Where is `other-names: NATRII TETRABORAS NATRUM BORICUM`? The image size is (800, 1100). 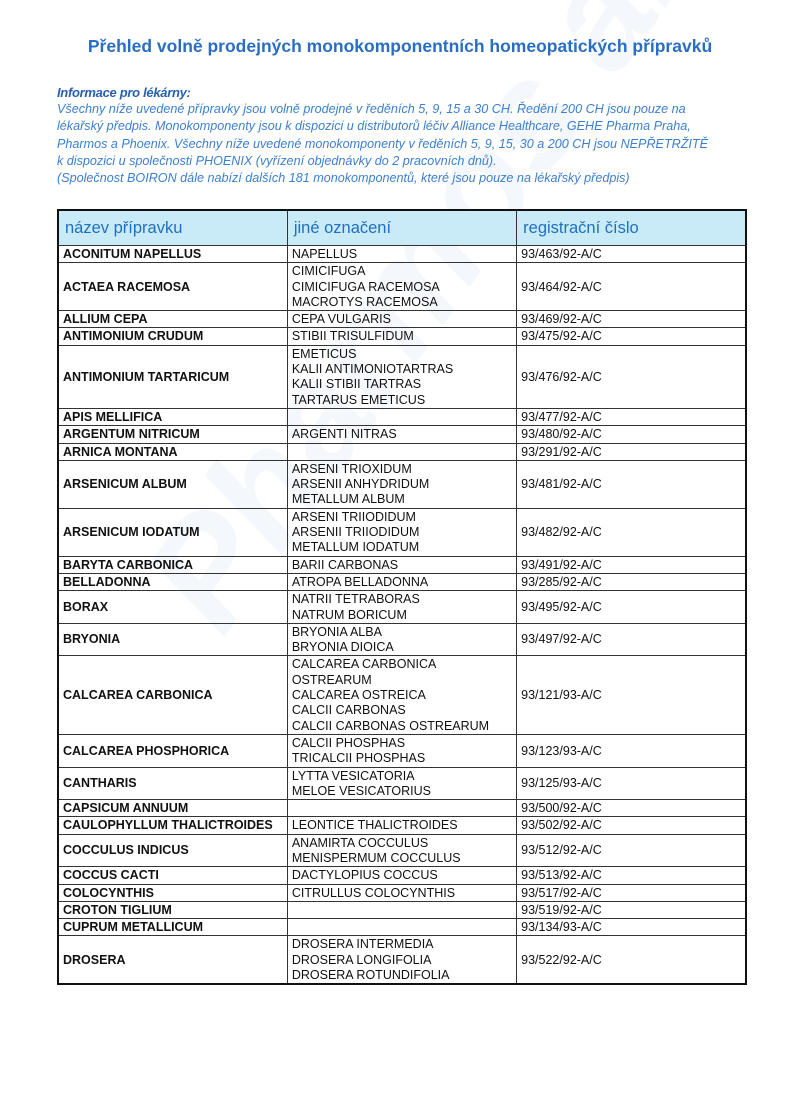
other-names: NATRII TETRABORAS NATRUM BORICUM is located at coordinates (402, 607).